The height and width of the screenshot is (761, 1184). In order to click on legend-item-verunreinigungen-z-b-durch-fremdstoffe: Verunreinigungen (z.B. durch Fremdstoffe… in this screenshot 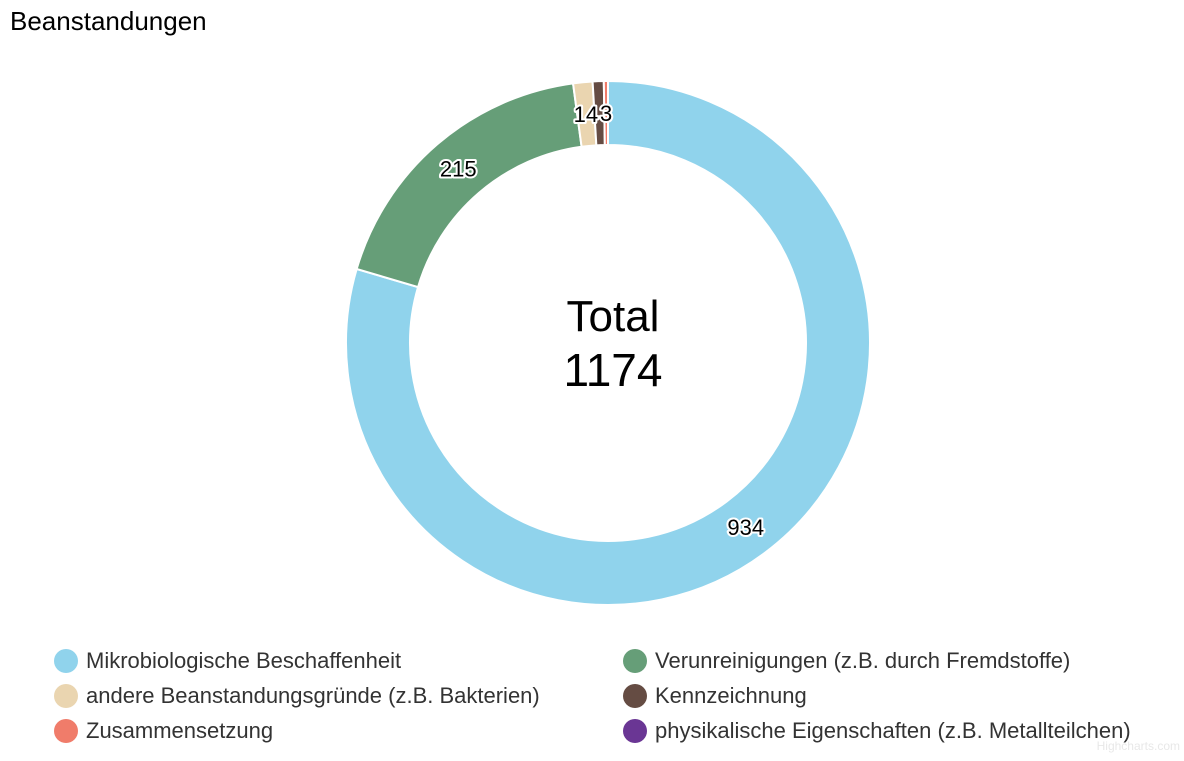, I will do `click(846, 661)`.